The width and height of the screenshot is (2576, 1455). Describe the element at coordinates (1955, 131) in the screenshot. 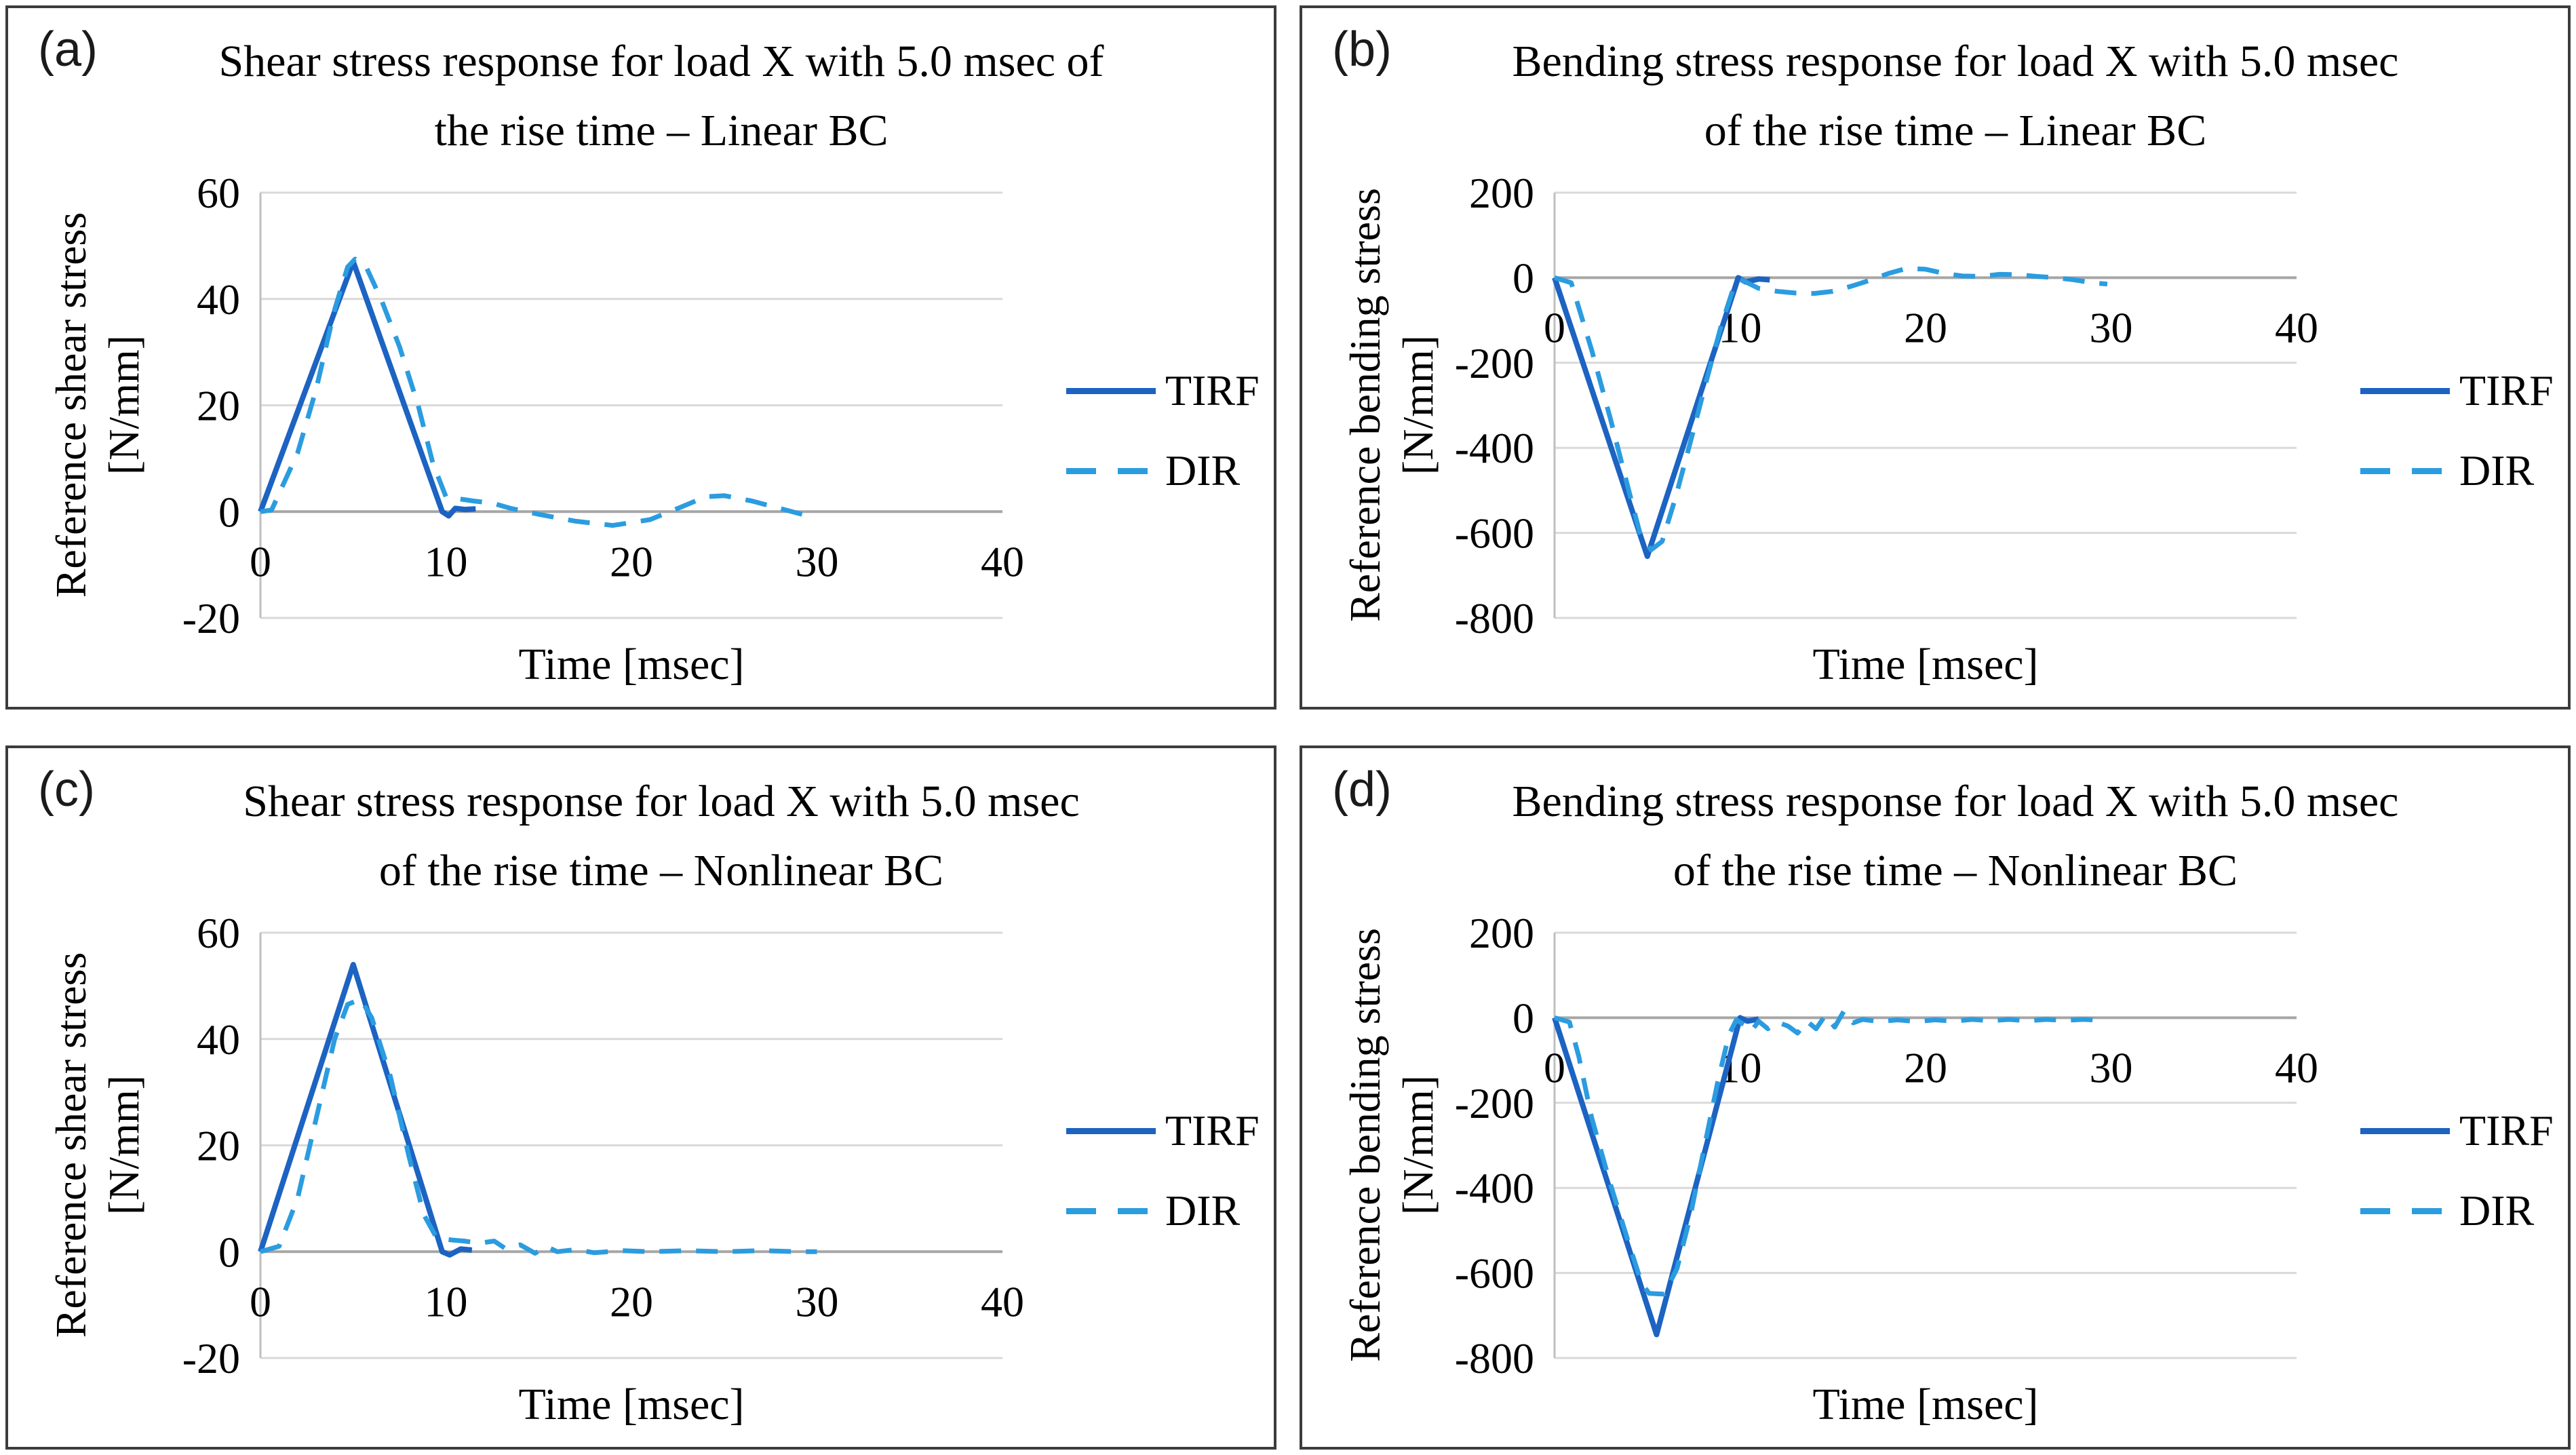

I see `chart-title-line2: of the rise time – Linear BC` at that location.